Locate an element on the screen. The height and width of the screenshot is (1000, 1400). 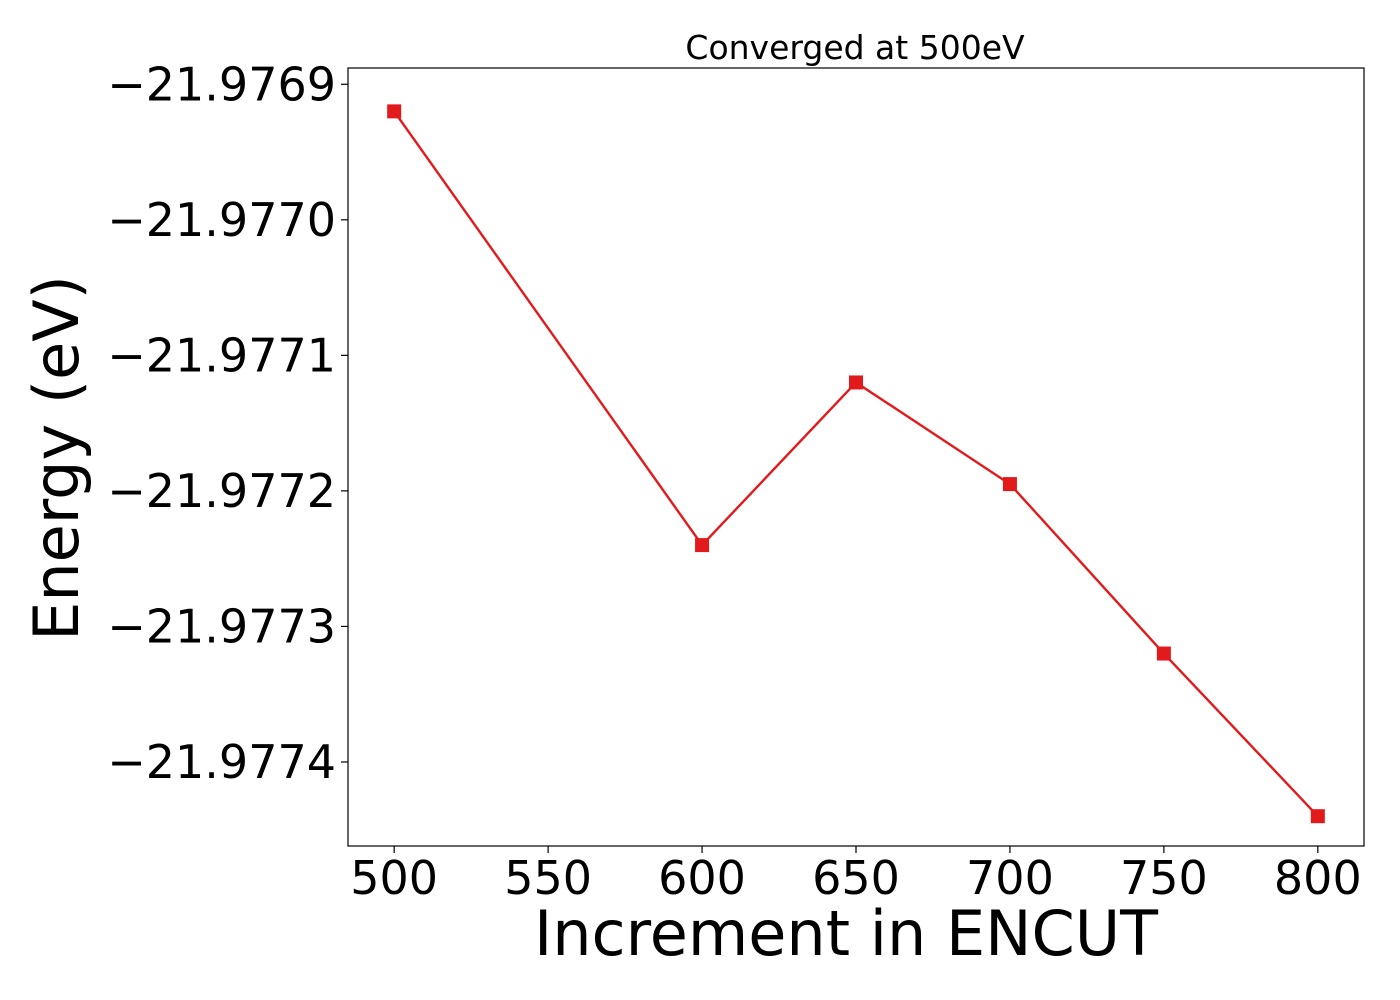
y-axis-label: Energy (eV) is located at coordinates (56, 458).